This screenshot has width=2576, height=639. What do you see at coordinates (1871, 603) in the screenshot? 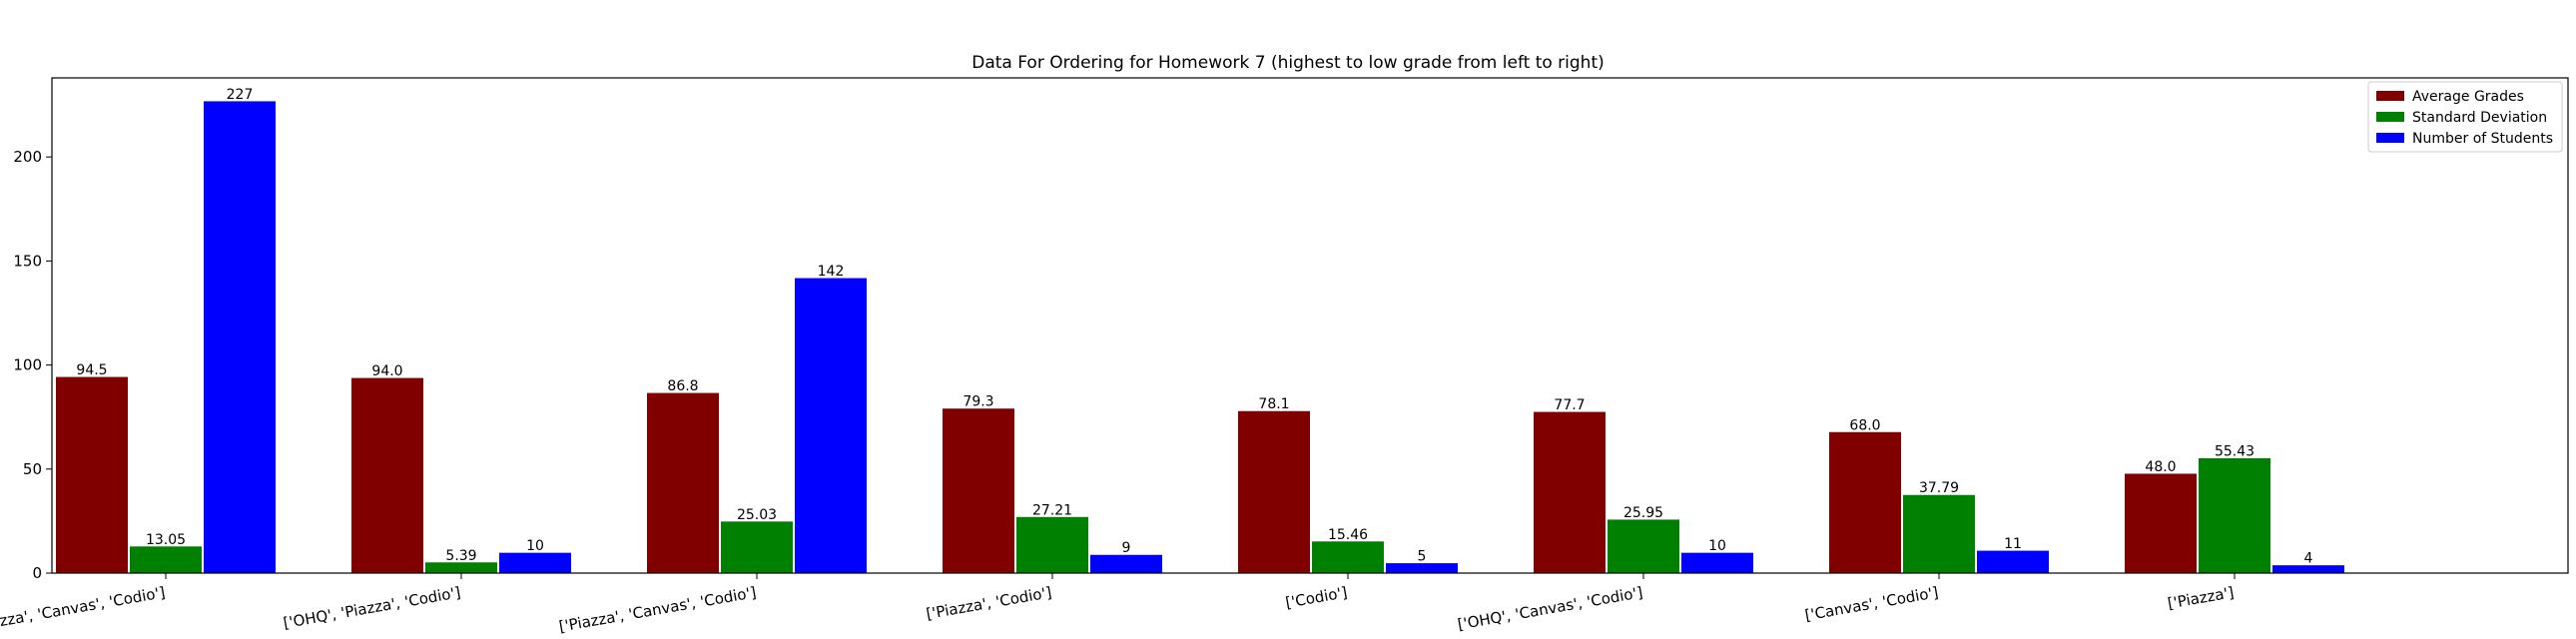
I see `x-tick-label: ['Canvas', 'Codio']` at bounding box center [1871, 603].